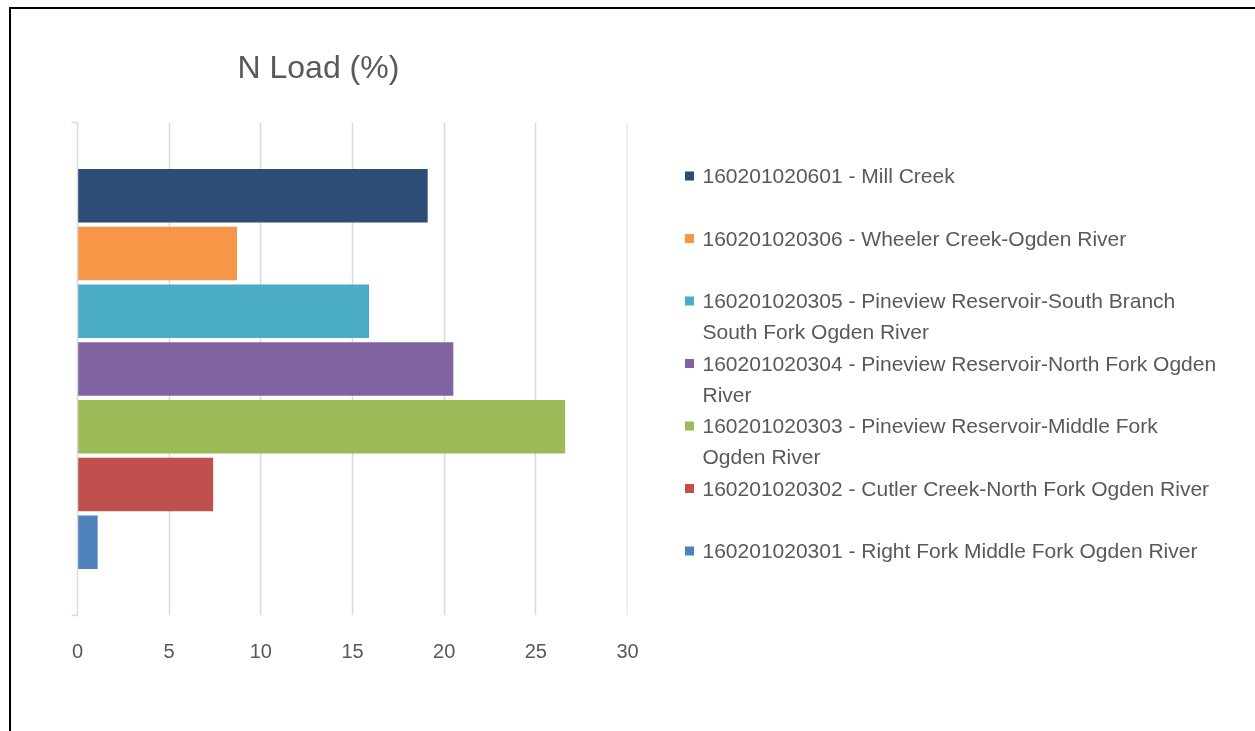  I want to click on x-tick-label: 10, so click(260, 650).